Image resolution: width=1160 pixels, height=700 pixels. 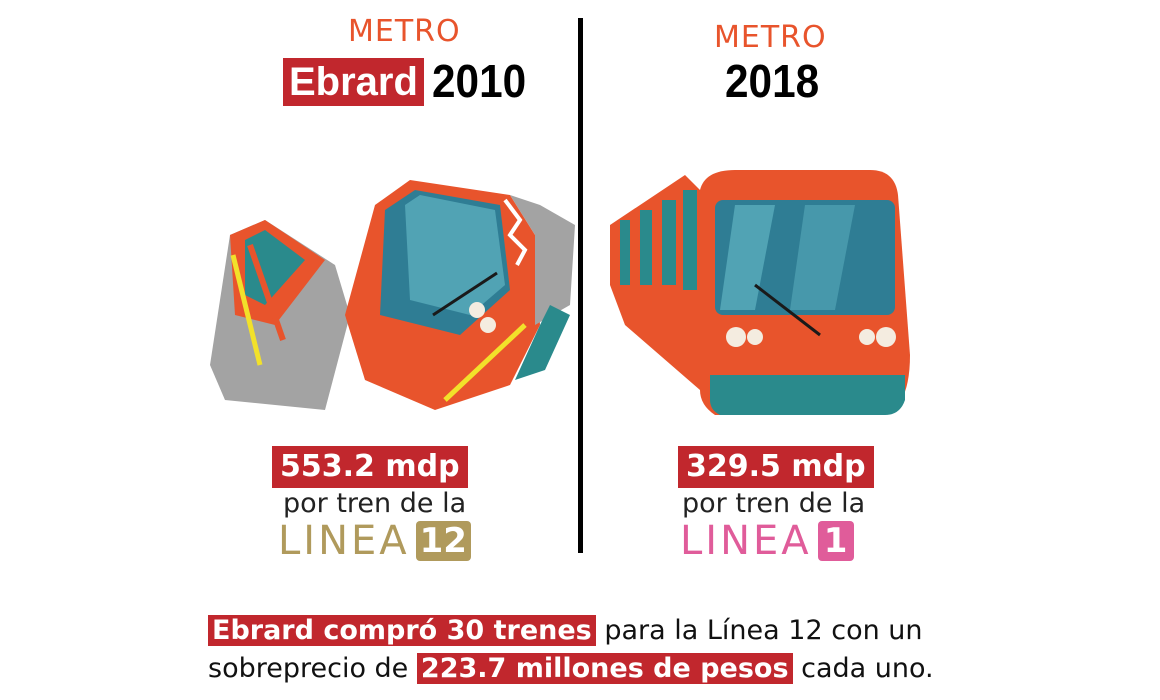 I want to click on headlight-left, so click(x=736, y=337).